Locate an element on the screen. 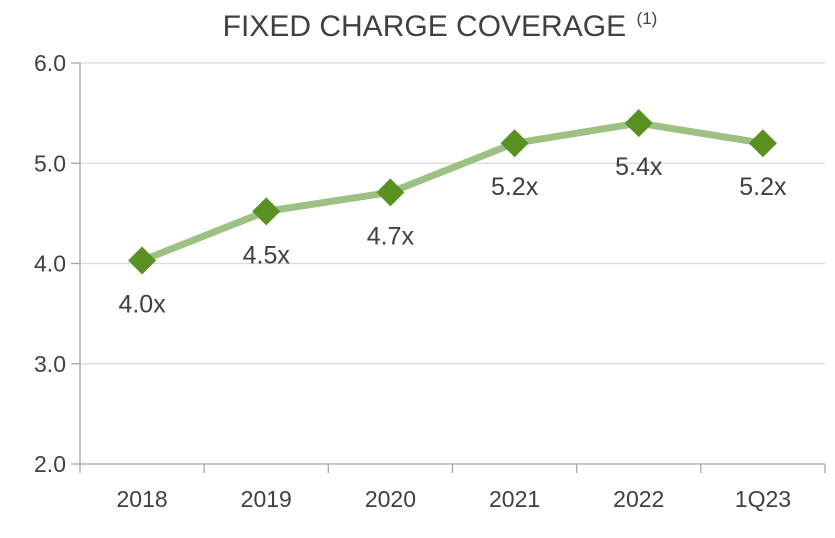 The image size is (835, 538). y-tick-label: 4.0 is located at coordinates (50, 264).